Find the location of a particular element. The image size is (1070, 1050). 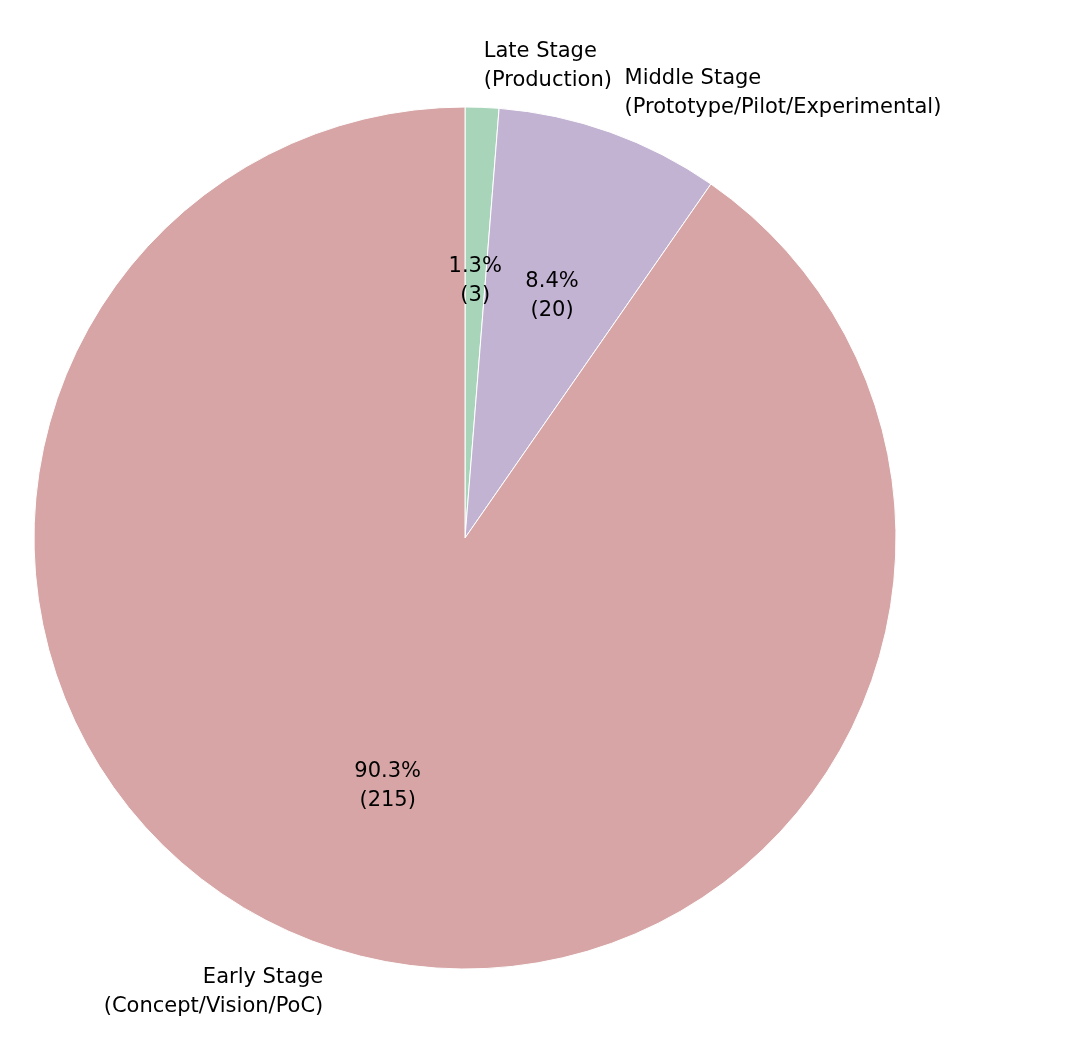

slice-label: Late Stage (Production) is located at coordinates (547, 64).